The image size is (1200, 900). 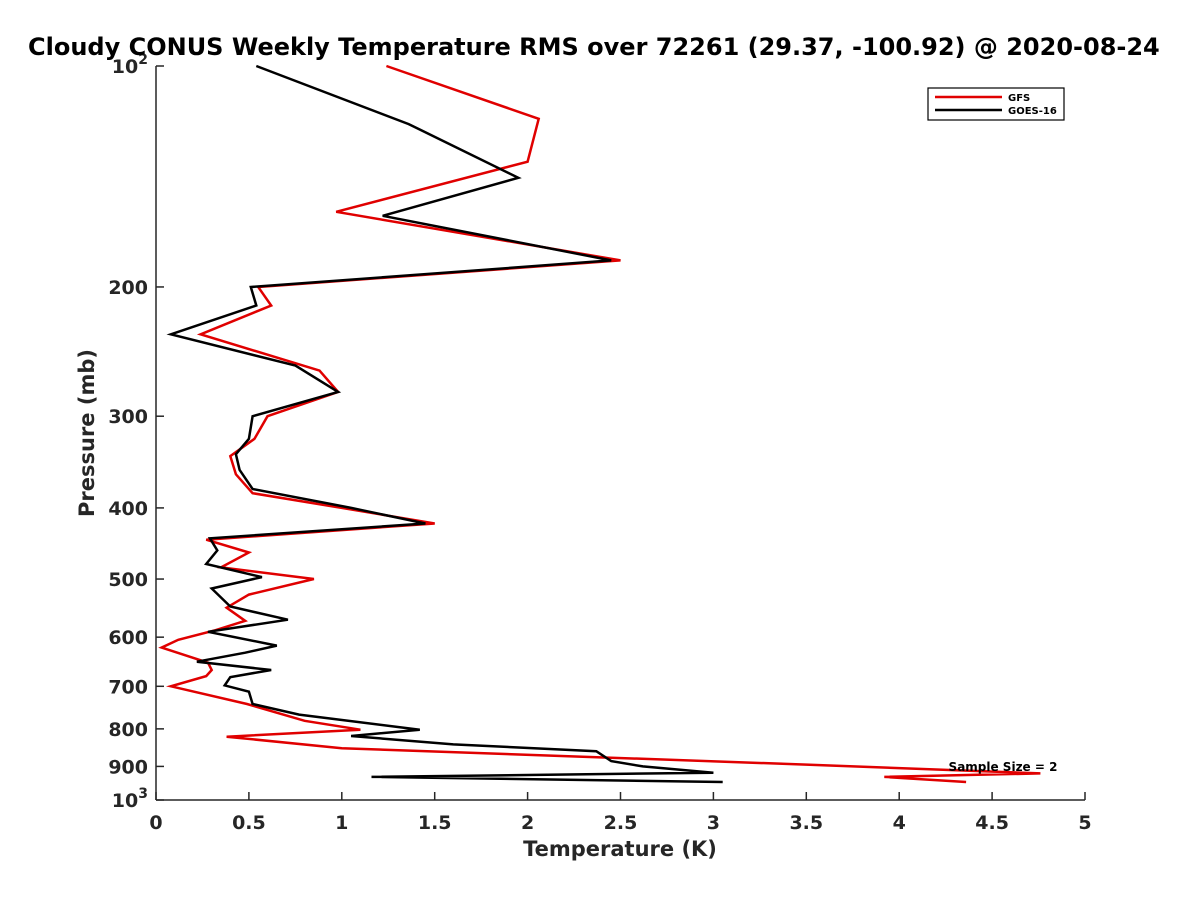 I want to click on x-tick-label: 0.5, so click(x=249, y=823).